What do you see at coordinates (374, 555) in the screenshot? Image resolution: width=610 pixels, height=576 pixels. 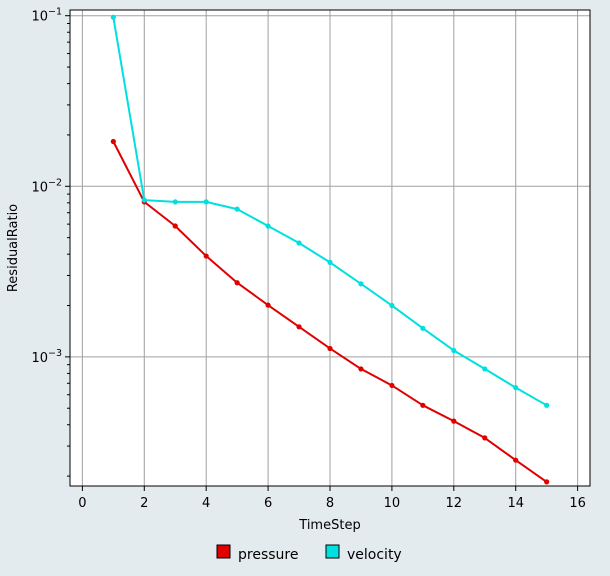 I see `legend-label-velocity: velocity` at bounding box center [374, 555].